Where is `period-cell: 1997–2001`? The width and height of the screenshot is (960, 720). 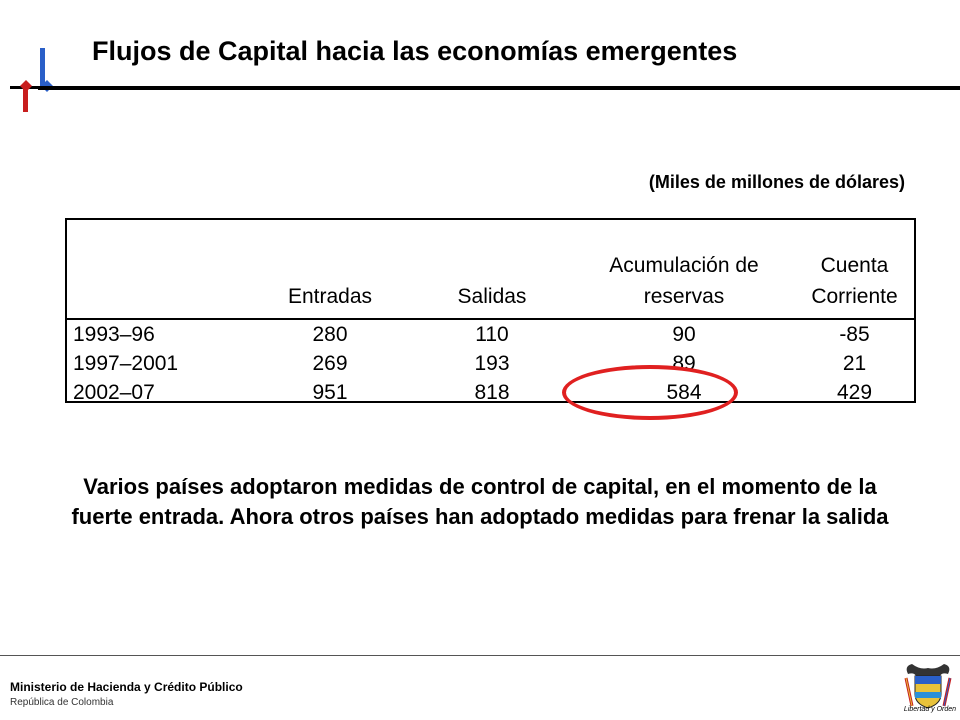 period-cell: 1997–2001 is located at coordinates (126, 363).